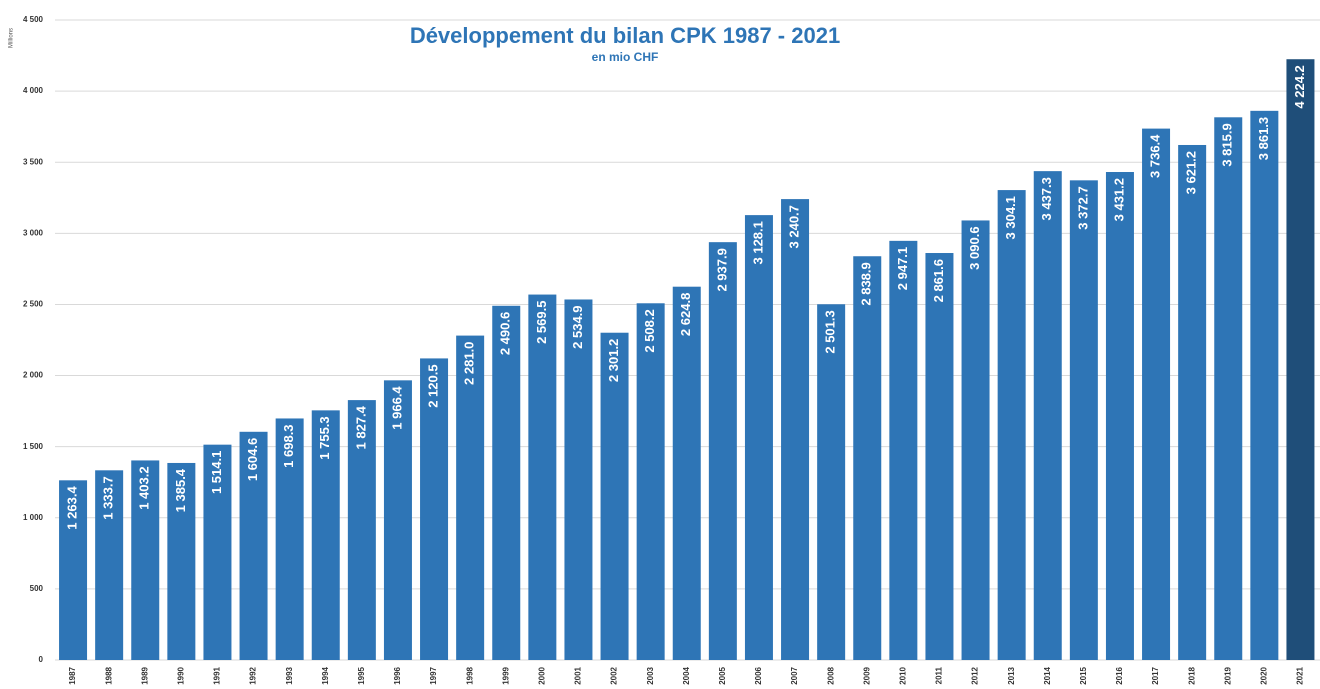 This screenshot has width=1320, height=689. I want to click on value-label: 3 372.7, so click(1082, 207).